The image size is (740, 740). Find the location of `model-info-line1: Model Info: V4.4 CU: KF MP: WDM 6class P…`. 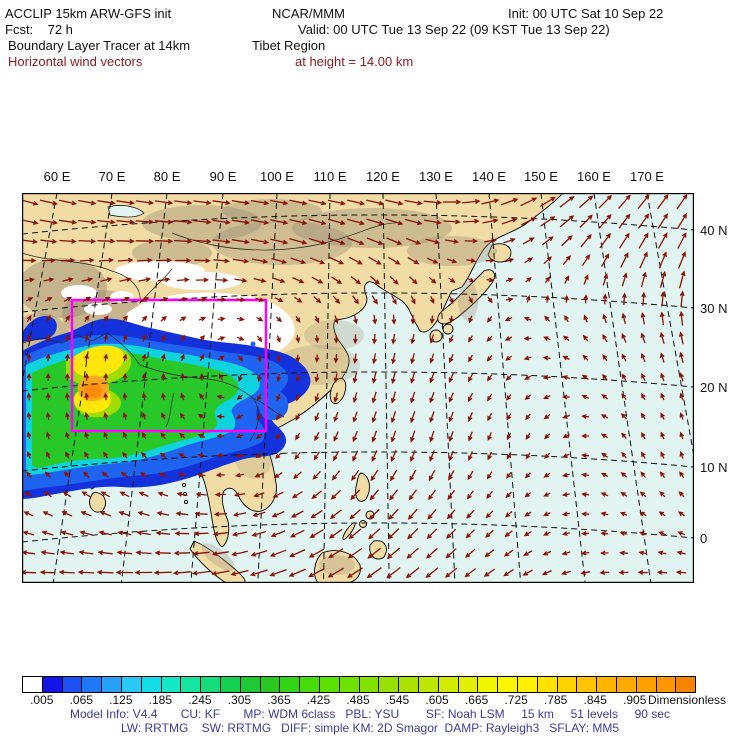

model-info-line1: Model Info: V4.4 CU: KF MP: WDM 6class P… is located at coordinates (370, 714).